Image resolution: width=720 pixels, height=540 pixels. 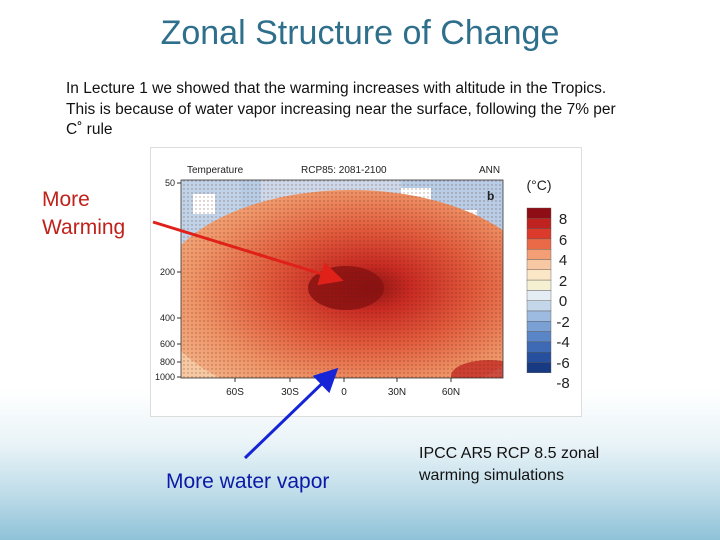 What do you see at coordinates (563, 260) in the screenshot?
I see `colorbar-label: 4` at bounding box center [563, 260].